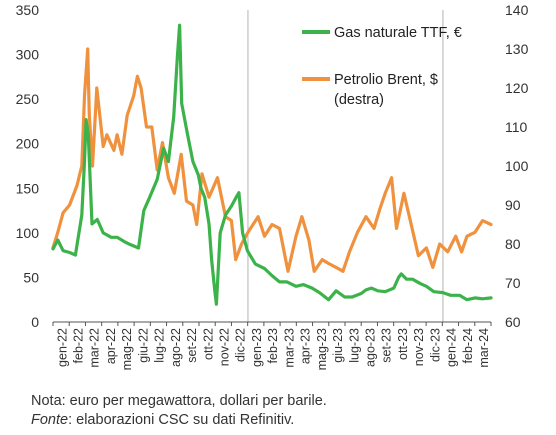 This screenshot has width=556, height=435. I want to click on right-y-tick-label: 140, so click(517, 10).